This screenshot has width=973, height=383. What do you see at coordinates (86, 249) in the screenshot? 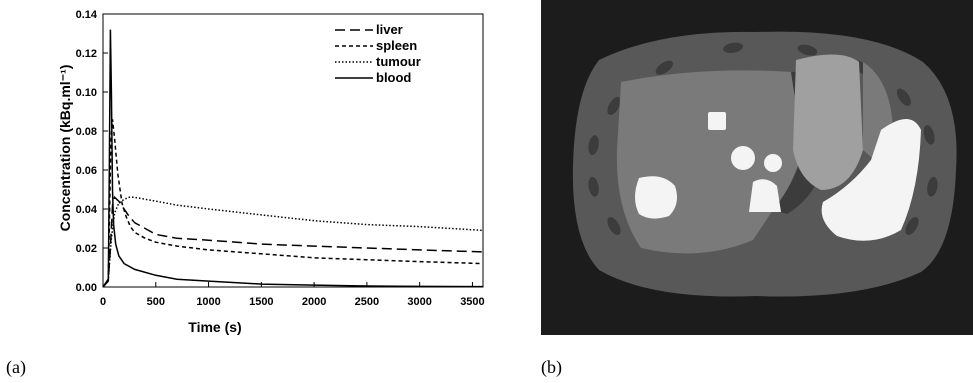
I see `y-tick-label: 0.02` at bounding box center [86, 249].